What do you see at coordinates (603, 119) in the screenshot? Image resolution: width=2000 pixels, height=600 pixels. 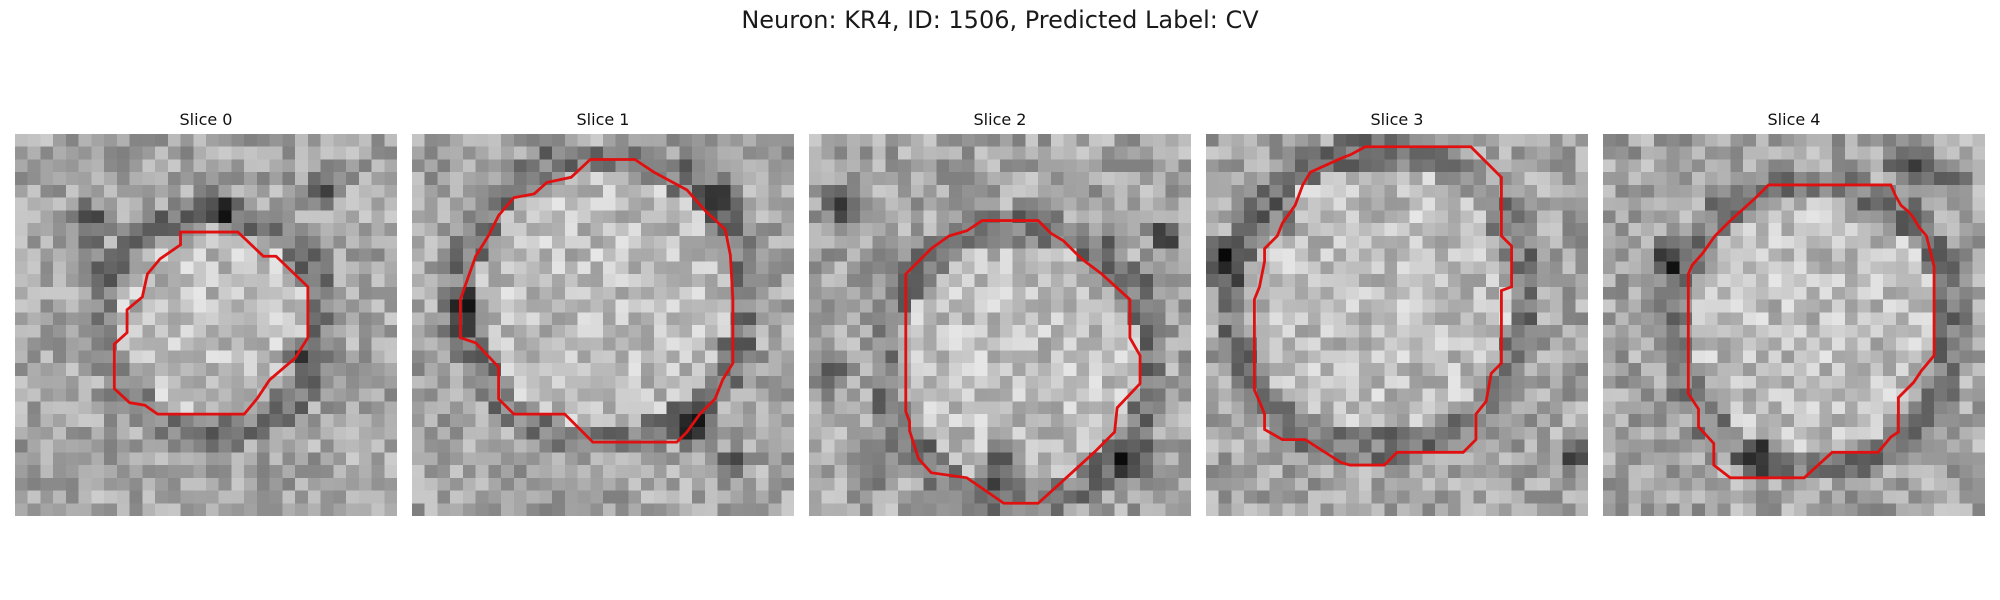 I see `slice-title-1: Slice 1` at bounding box center [603, 119].